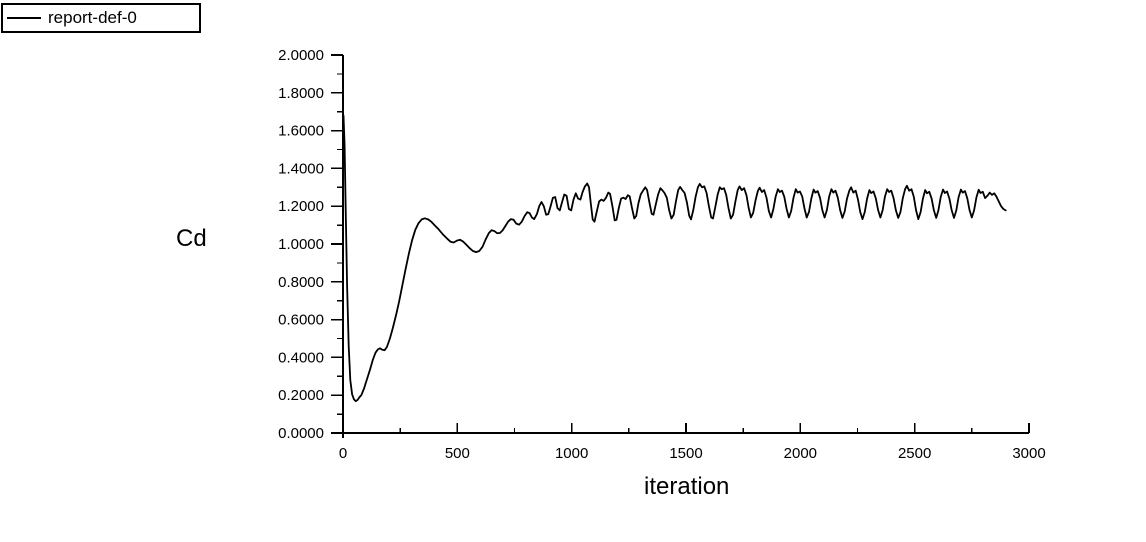  Describe the element at coordinates (301, 131) in the screenshot. I see `y-tick-label: 1.6000` at that location.